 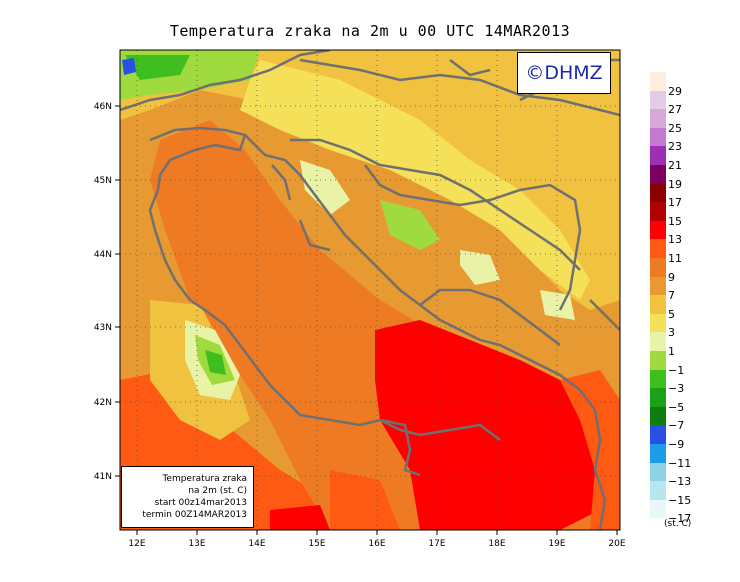 What do you see at coordinates (496, 544) in the screenshot?
I see `lon-label: 18E` at bounding box center [496, 544].